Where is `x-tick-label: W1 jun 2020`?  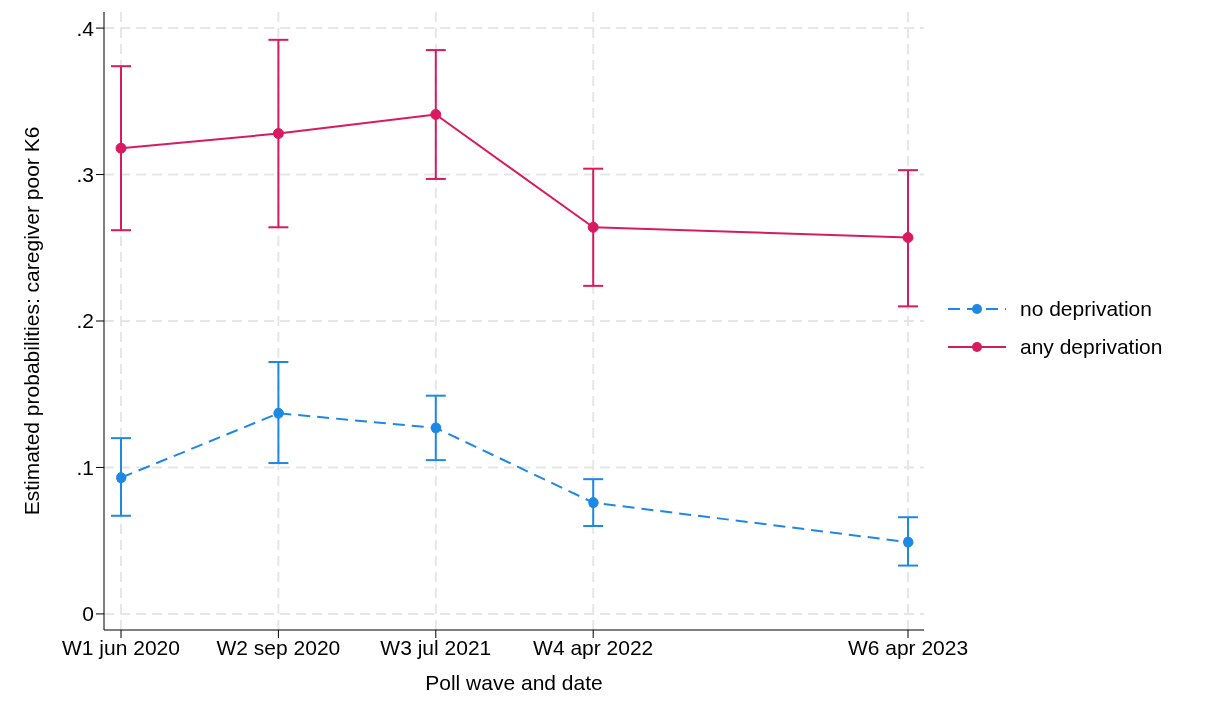 x-tick-label: W1 jun 2020 is located at coordinates (121, 647).